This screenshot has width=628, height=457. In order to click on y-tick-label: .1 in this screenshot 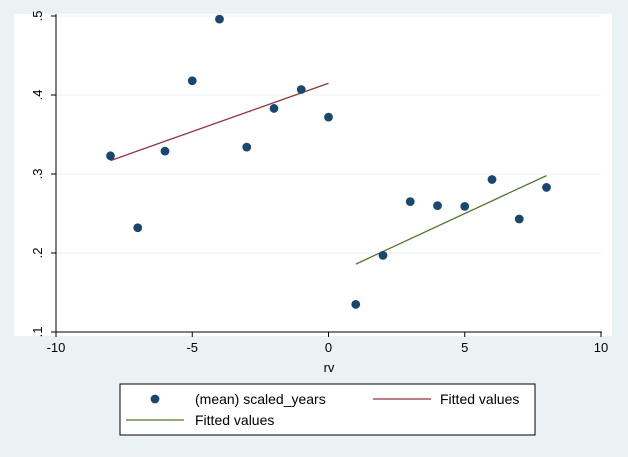, I will do `click(37, 332)`.